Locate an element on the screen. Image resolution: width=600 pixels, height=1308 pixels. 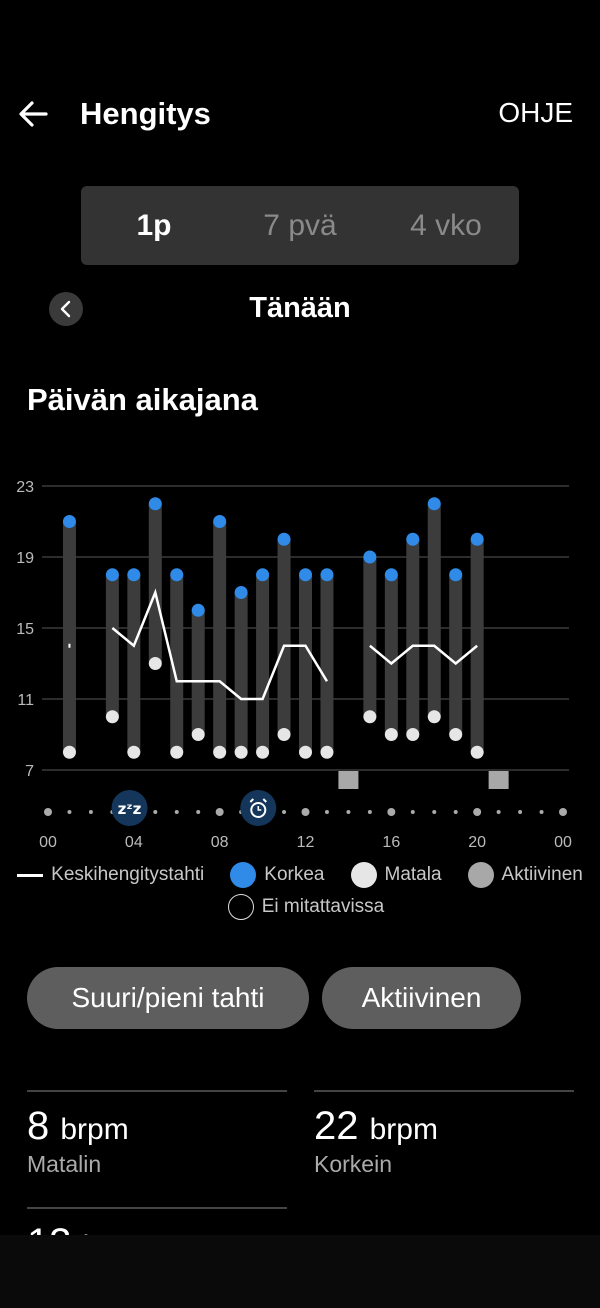
legend-unmeasurable-label: Ei mitattavissa is located at coordinates (323, 906).